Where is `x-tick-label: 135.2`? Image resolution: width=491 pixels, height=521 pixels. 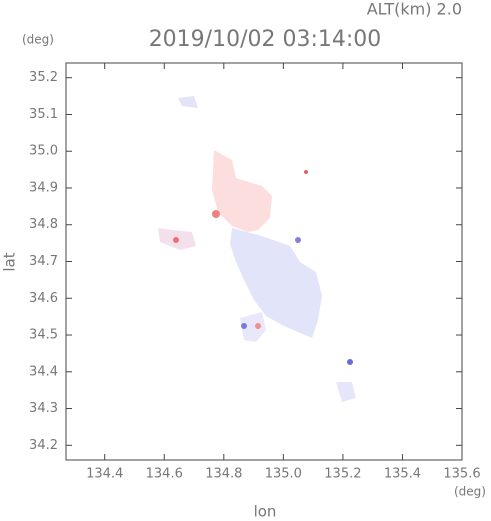 x-tick-label: 135.2 is located at coordinates (342, 474).